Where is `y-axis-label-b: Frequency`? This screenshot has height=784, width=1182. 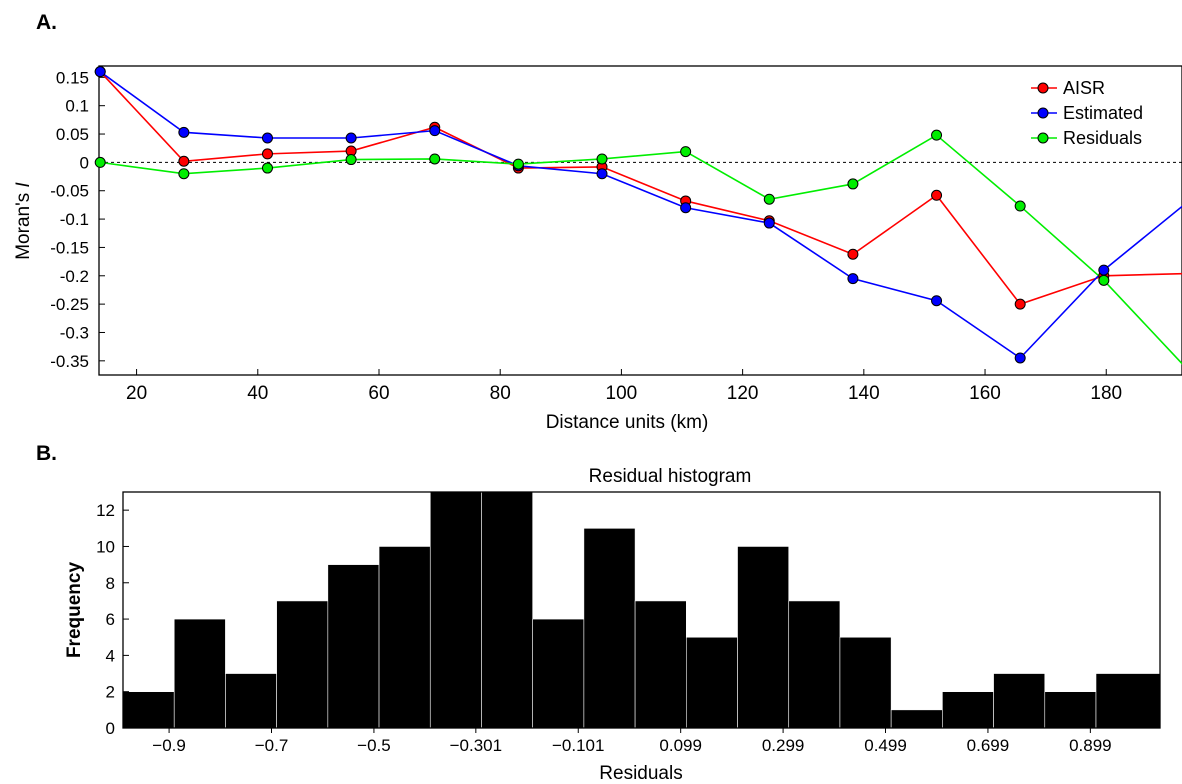
y-axis-label-b: Frequency is located at coordinates (74, 610).